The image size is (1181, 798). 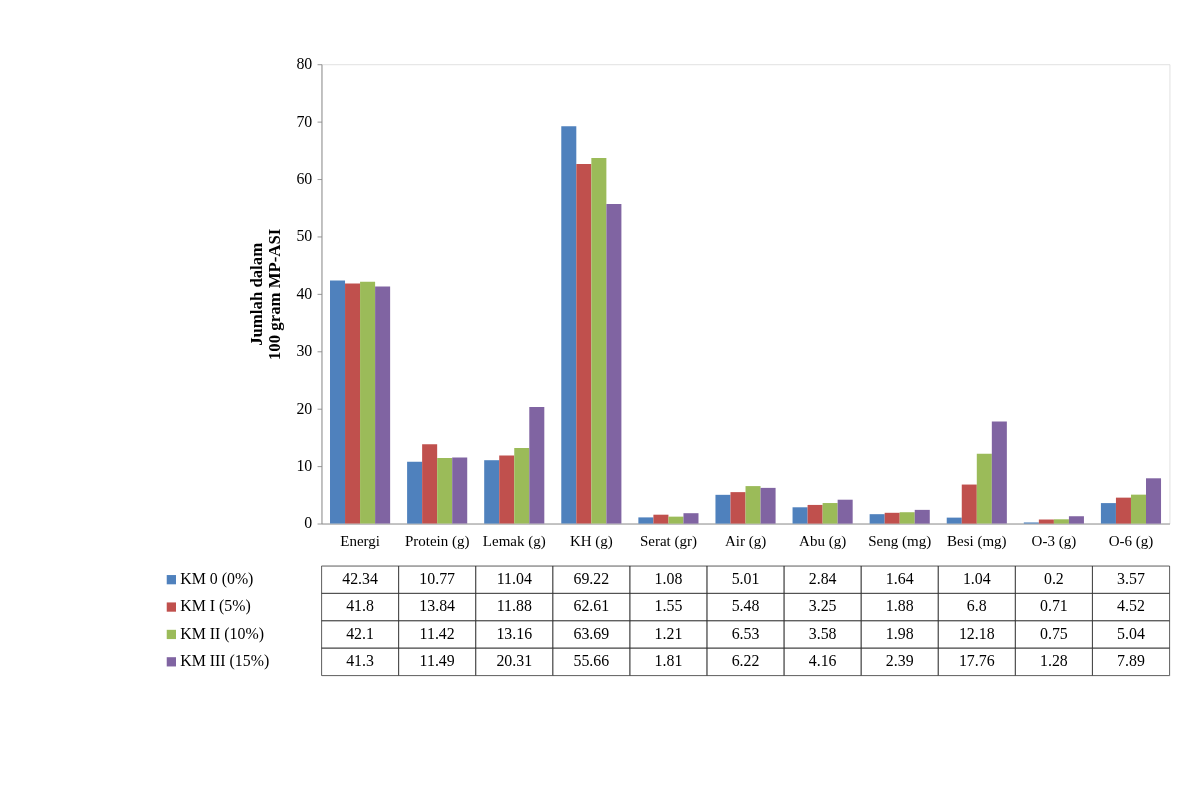 What do you see at coordinates (514, 542) in the screenshot?
I see `x-tick-label: Lemak (g)` at bounding box center [514, 542].